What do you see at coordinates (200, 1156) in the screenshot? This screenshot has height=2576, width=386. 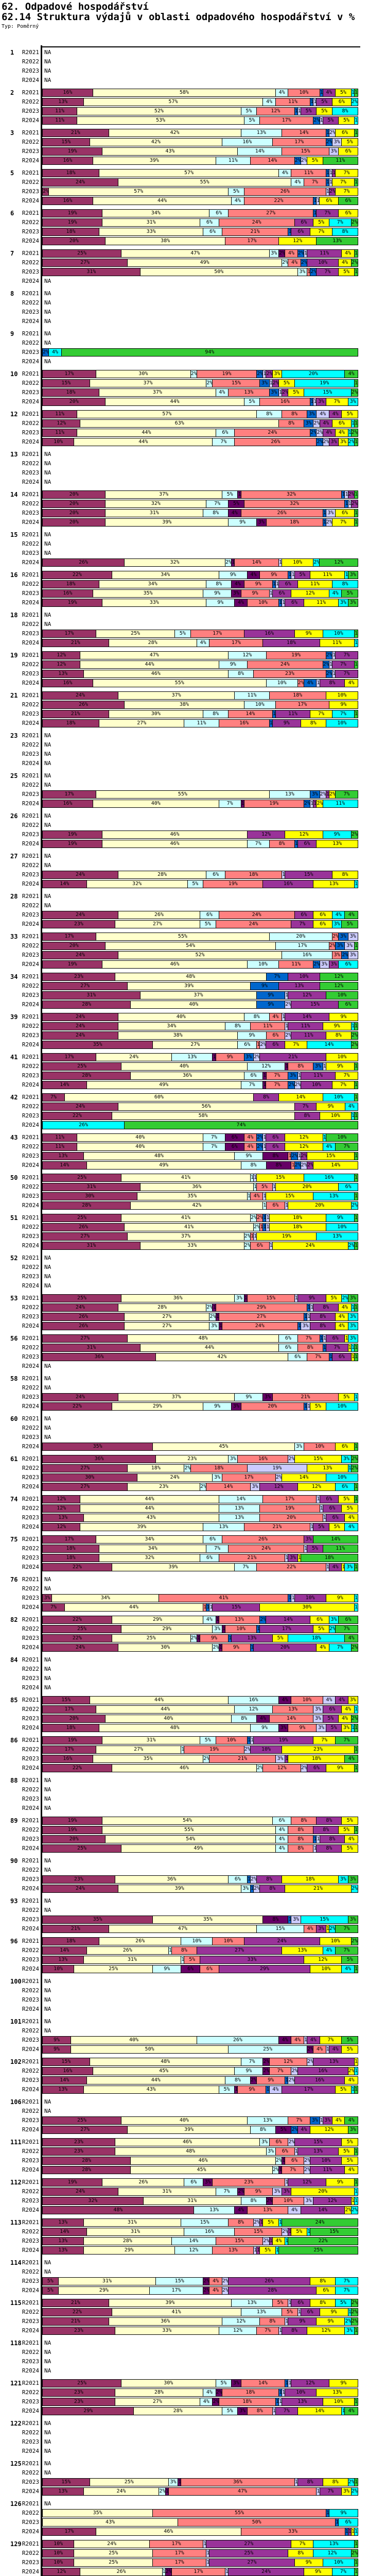 I see `stacked-bar: 13%48%9%8%1%2%1%2%15%1%` at bounding box center [200, 1156].